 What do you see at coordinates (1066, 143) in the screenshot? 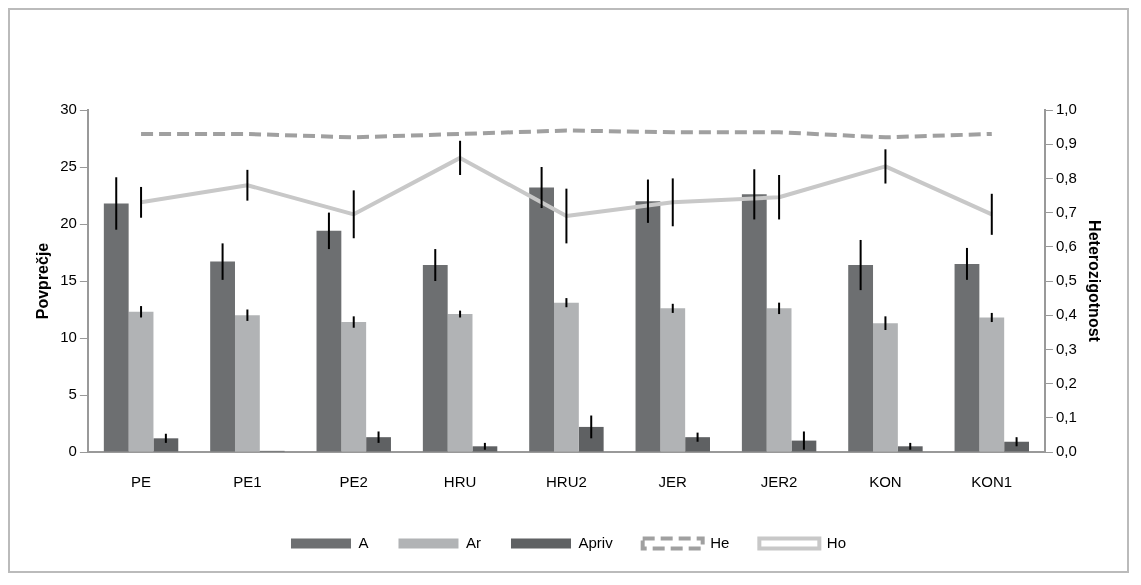
I see `y2-tick-label: 0,9` at bounding box center [1066, 143].